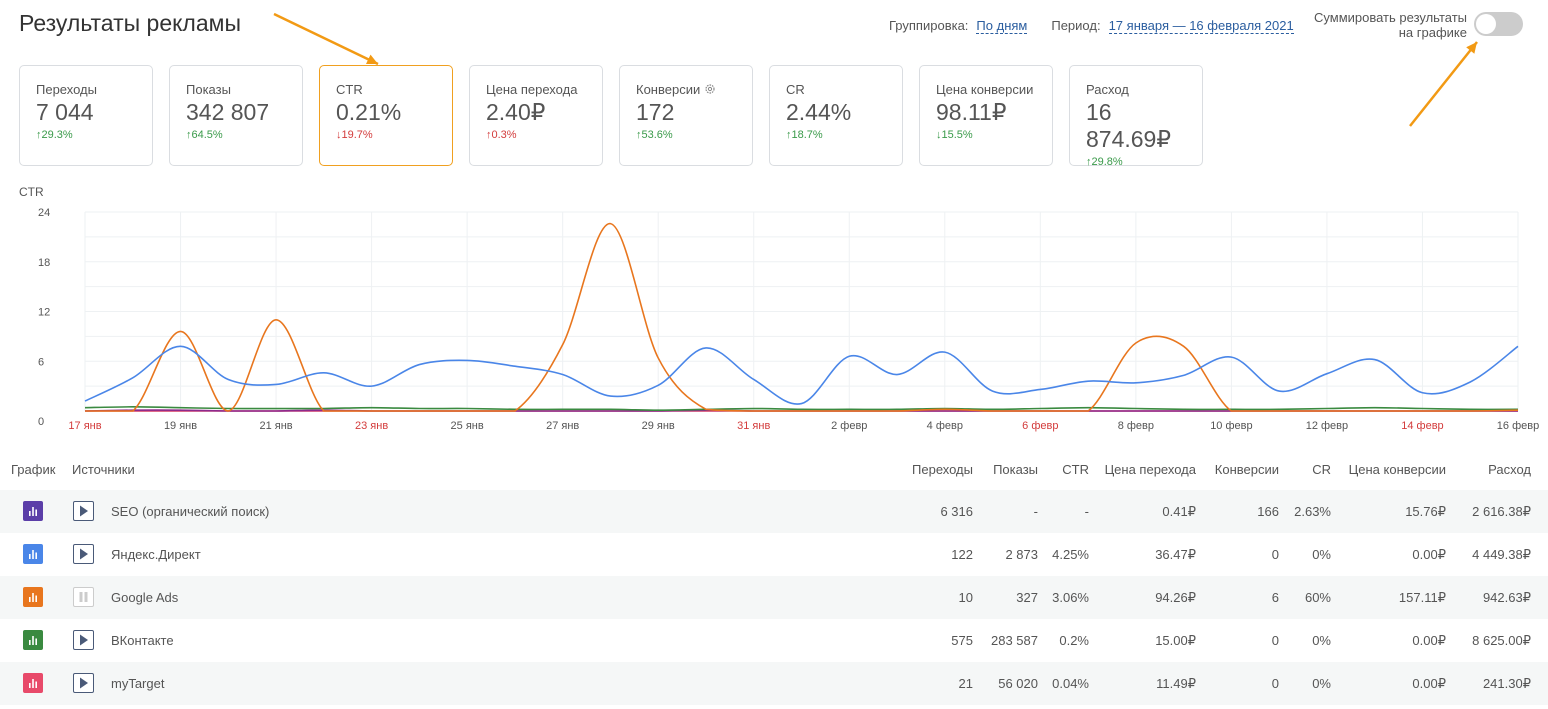 The width and height of the screenshot is (1548, 709). I want to click on metric-card: Цена перехода 2.40₽ ↑0.3%, so click(536, 115).